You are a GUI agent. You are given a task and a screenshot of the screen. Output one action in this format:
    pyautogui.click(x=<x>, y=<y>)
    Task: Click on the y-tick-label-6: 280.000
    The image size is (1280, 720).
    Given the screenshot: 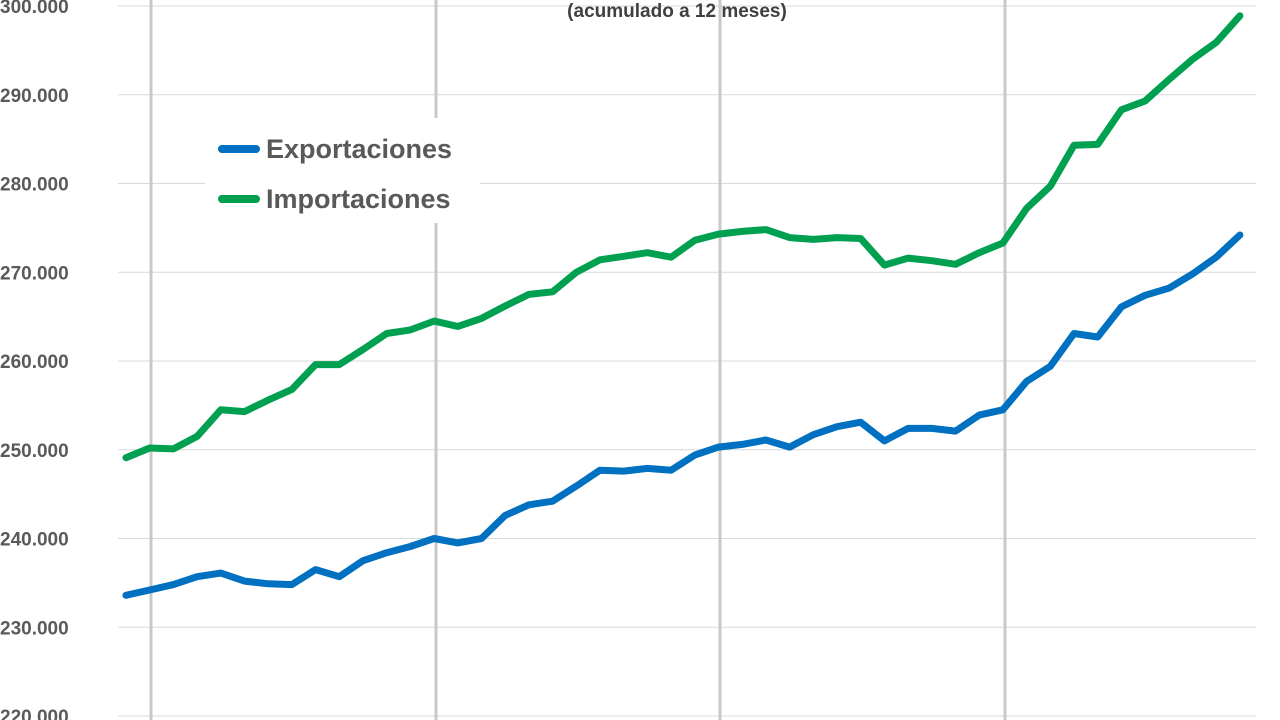 What is the action you would take?
    pyautogui.click(x=34, y=185)
    